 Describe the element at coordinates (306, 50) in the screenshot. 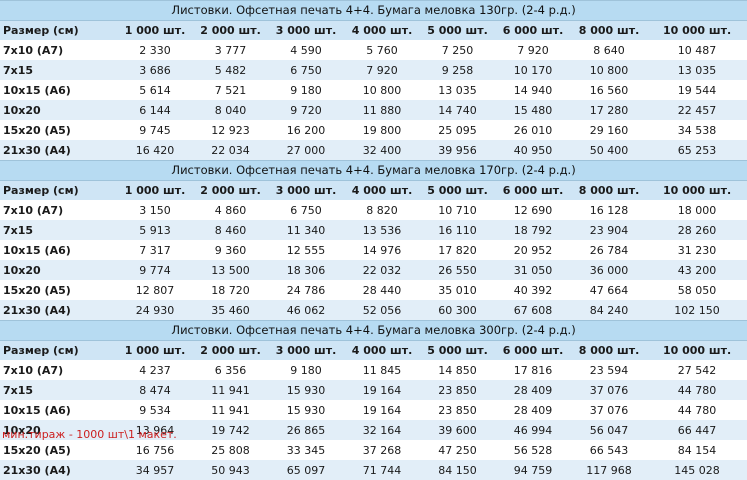

I see `price-cell: 4 590` at that location.